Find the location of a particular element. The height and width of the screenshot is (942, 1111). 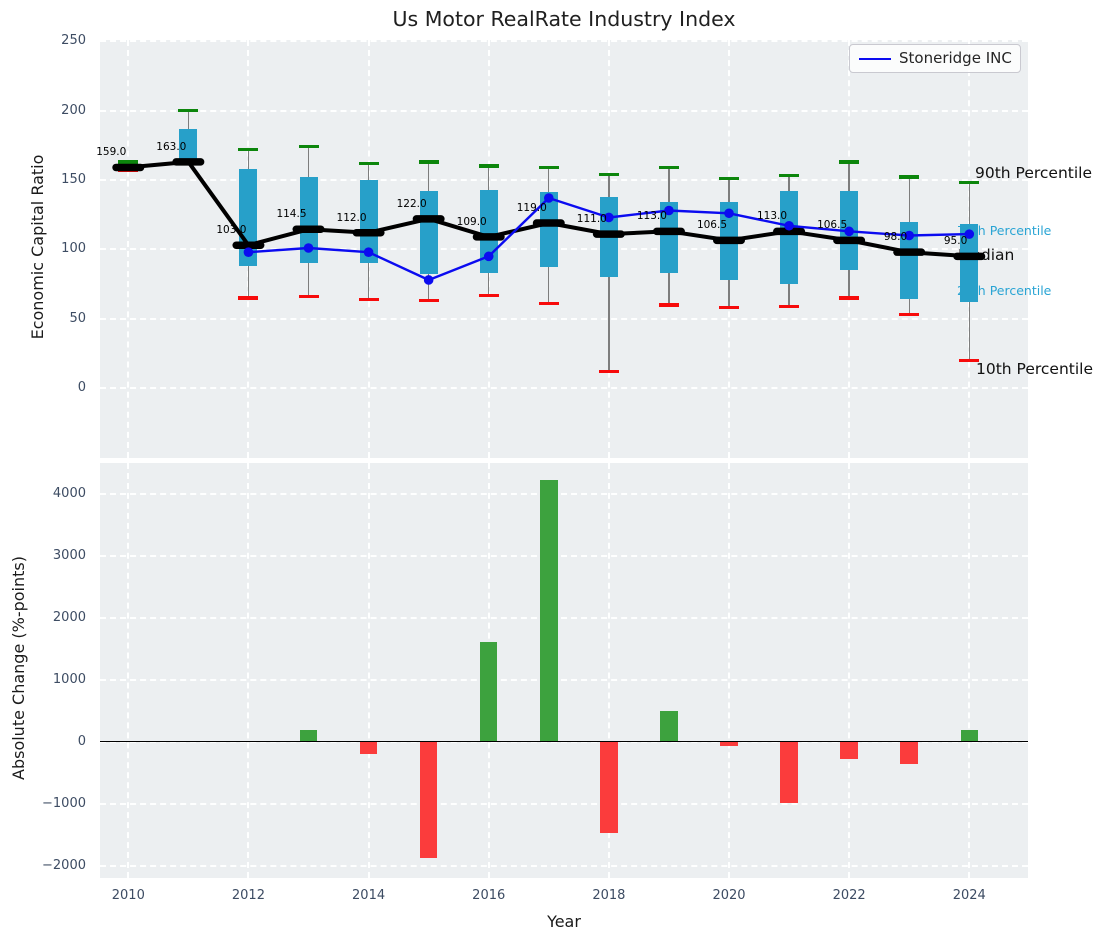

x-tick-label: 2018 is located at coordinates (609, 895).